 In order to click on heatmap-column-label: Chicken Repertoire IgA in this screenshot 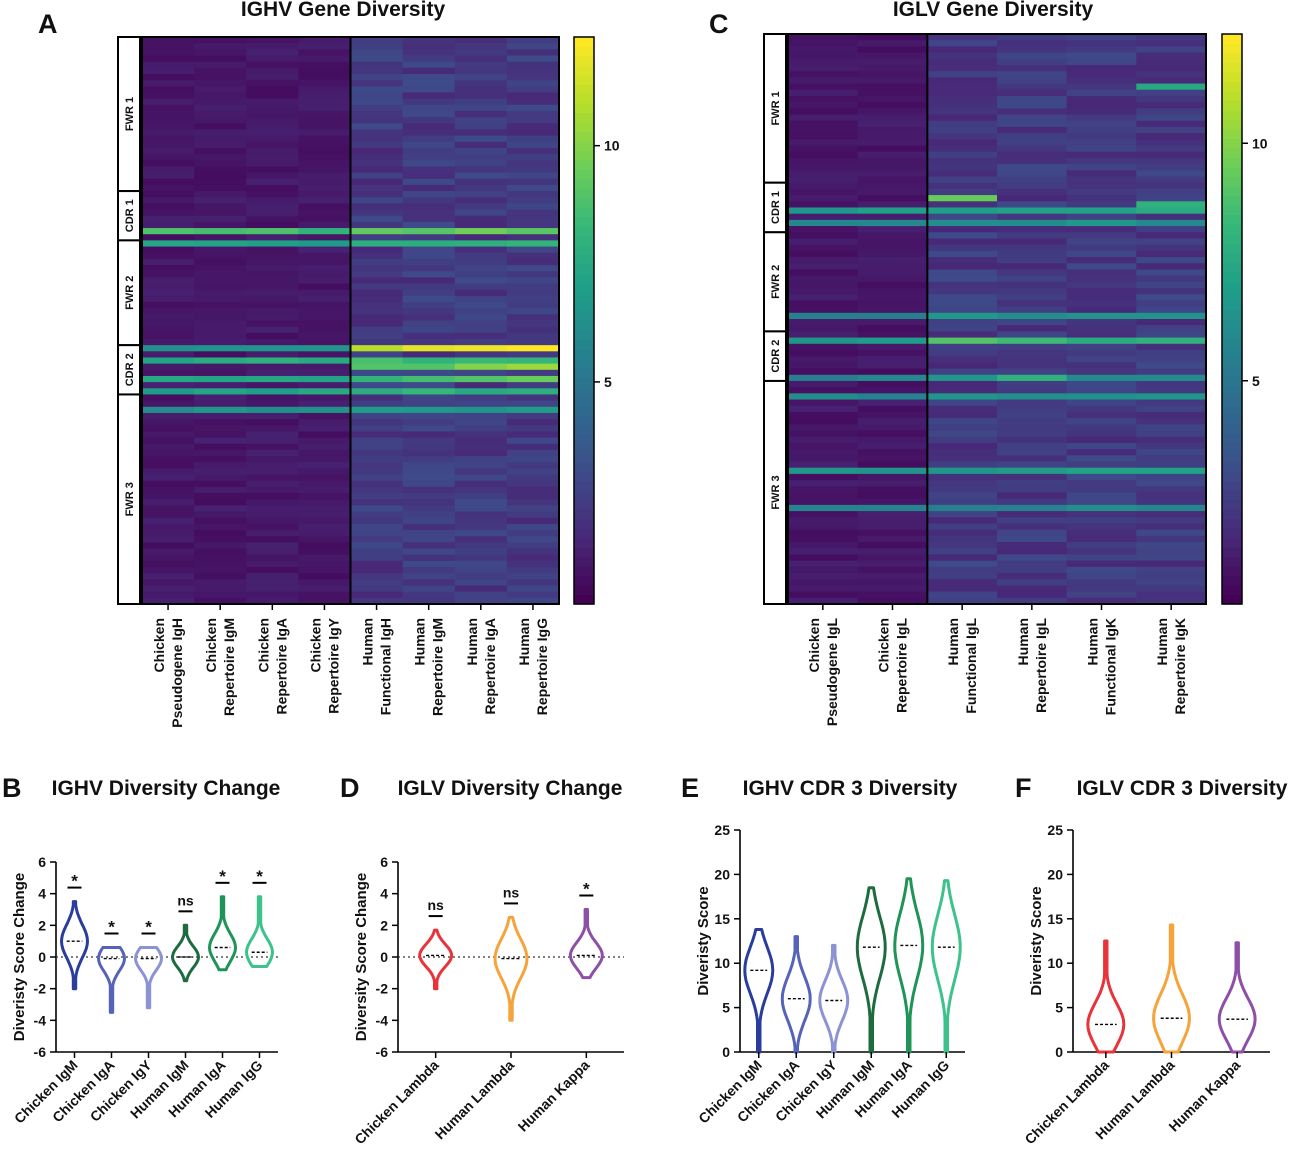, I will do `click(272, 666)`.